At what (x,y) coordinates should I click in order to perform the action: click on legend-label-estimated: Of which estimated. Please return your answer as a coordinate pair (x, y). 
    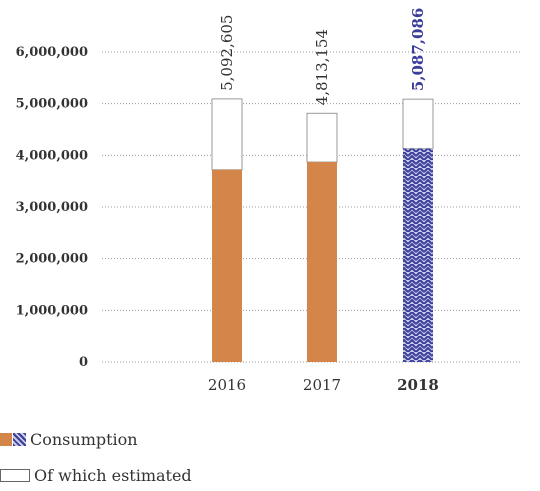
    Looking at the image, I should click on (113, 475).